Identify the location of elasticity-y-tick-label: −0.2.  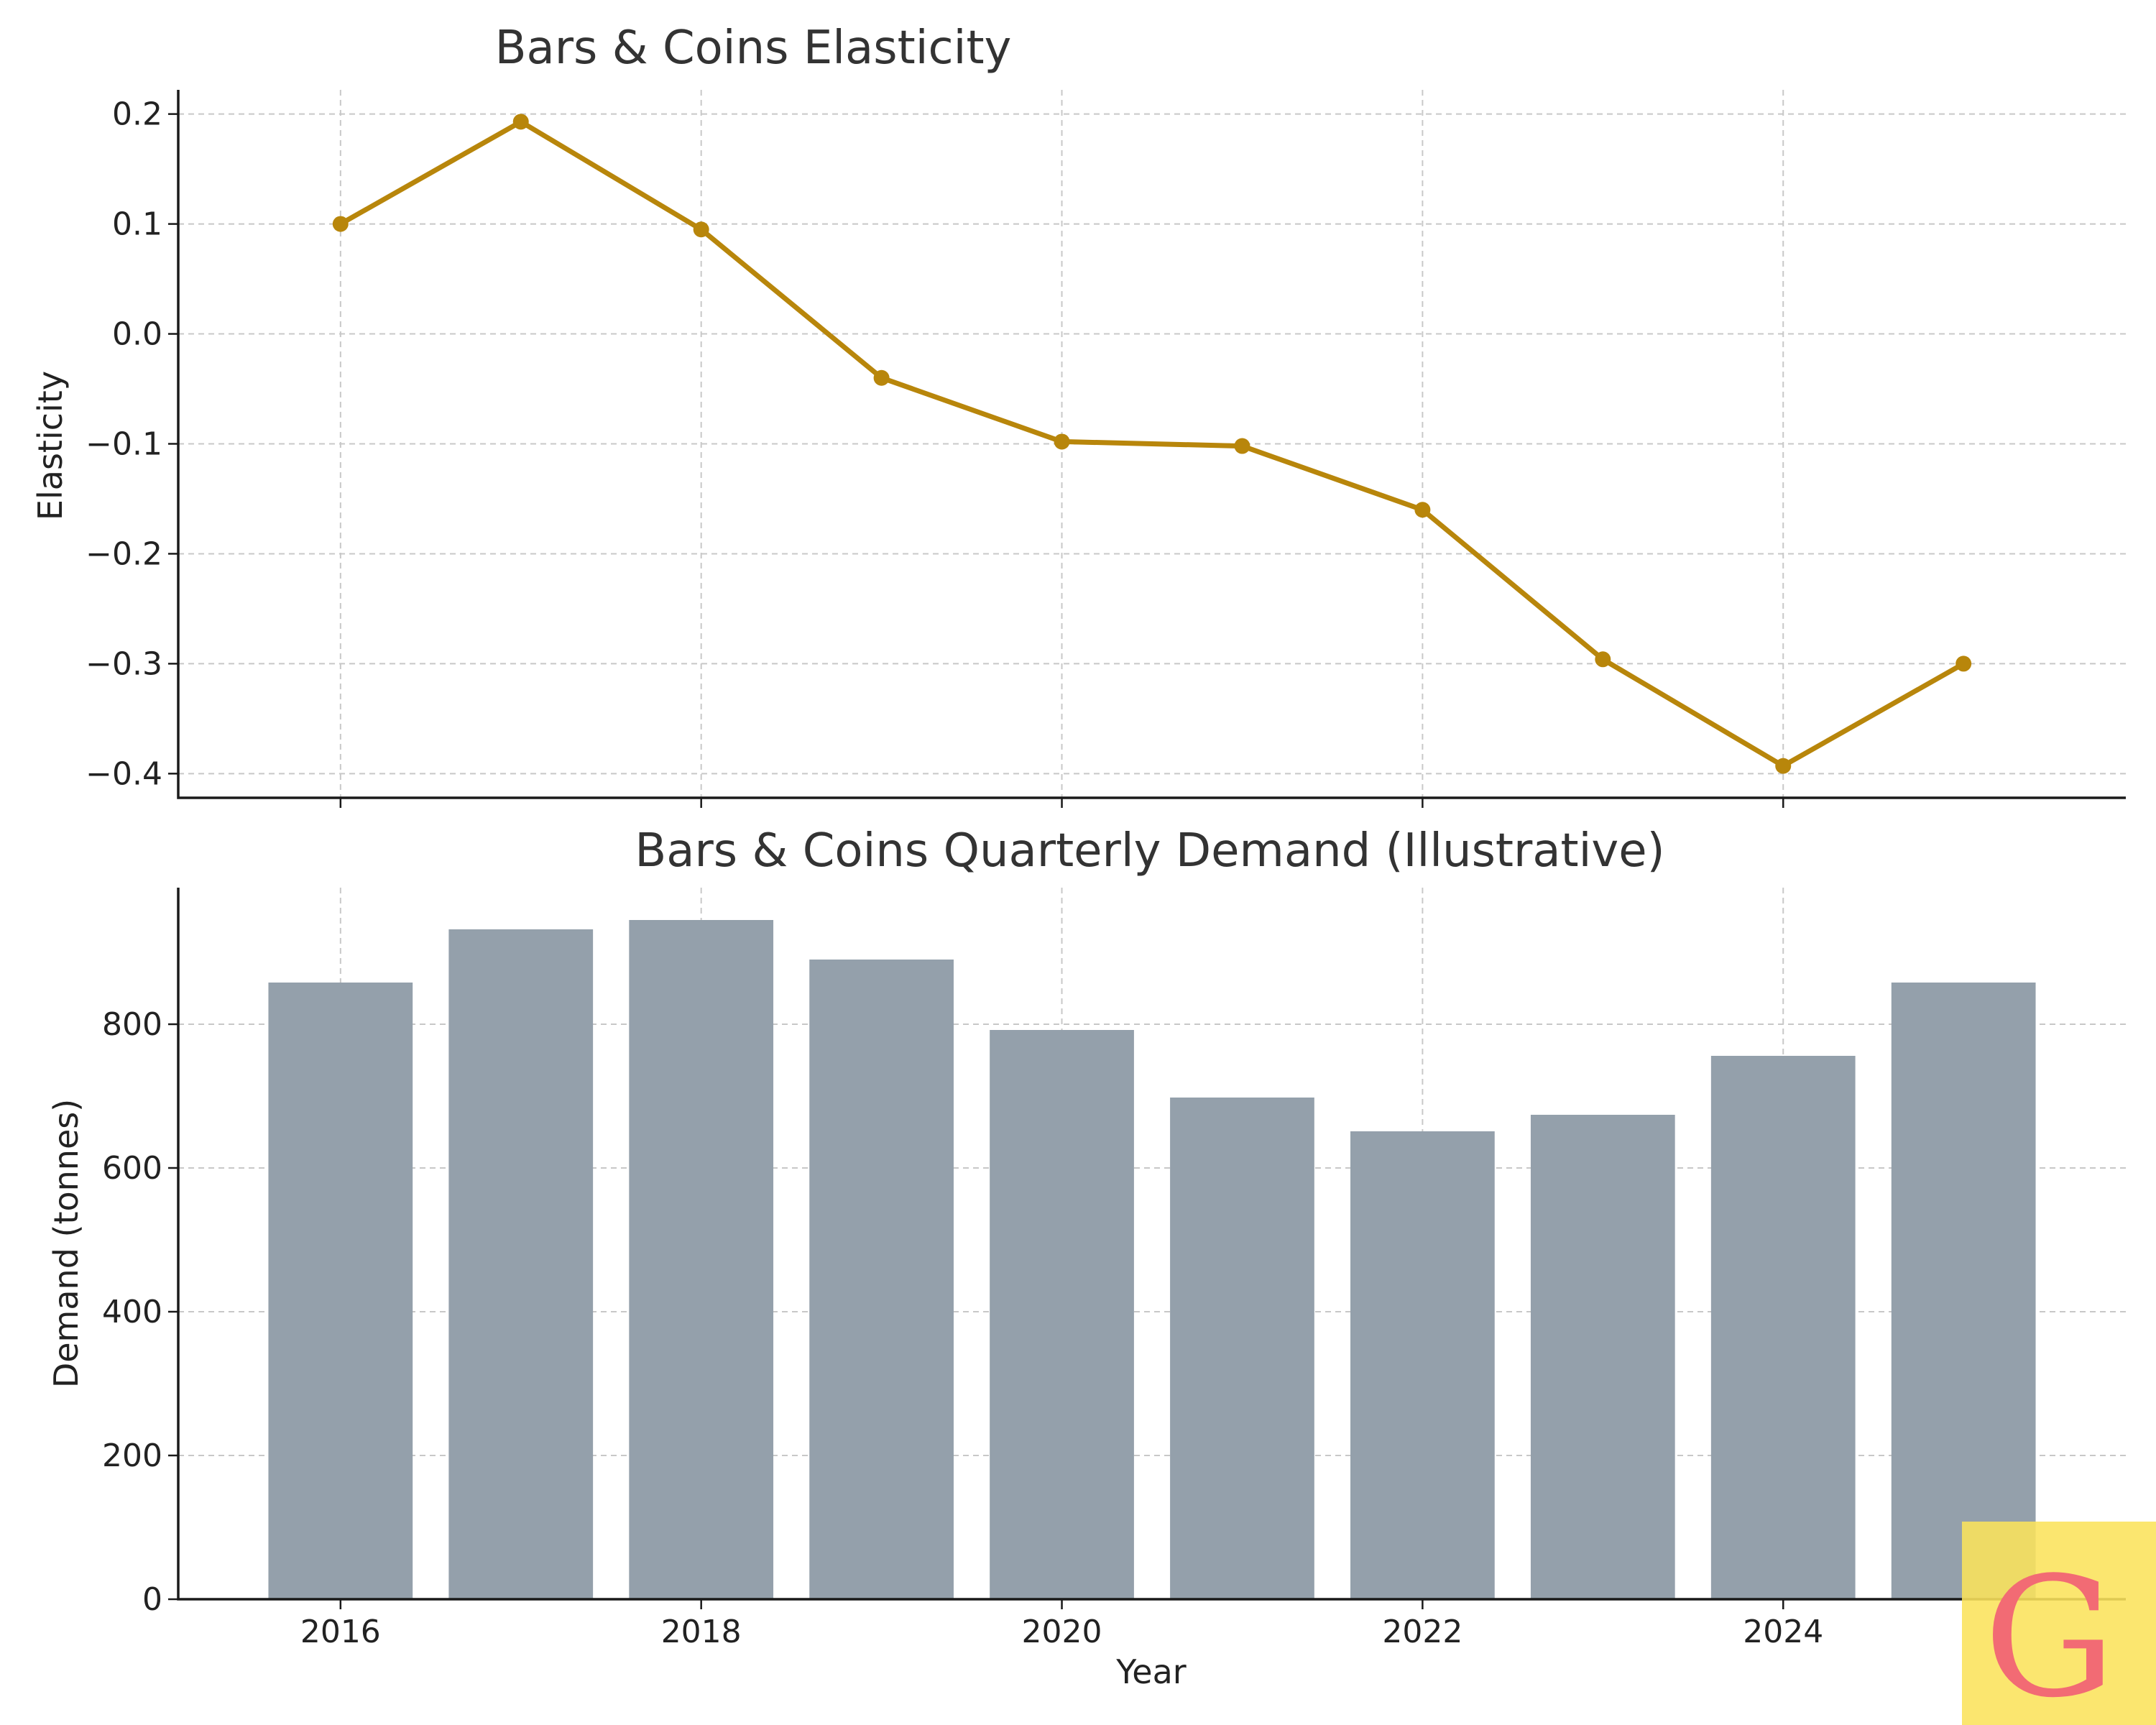
(124, 553).